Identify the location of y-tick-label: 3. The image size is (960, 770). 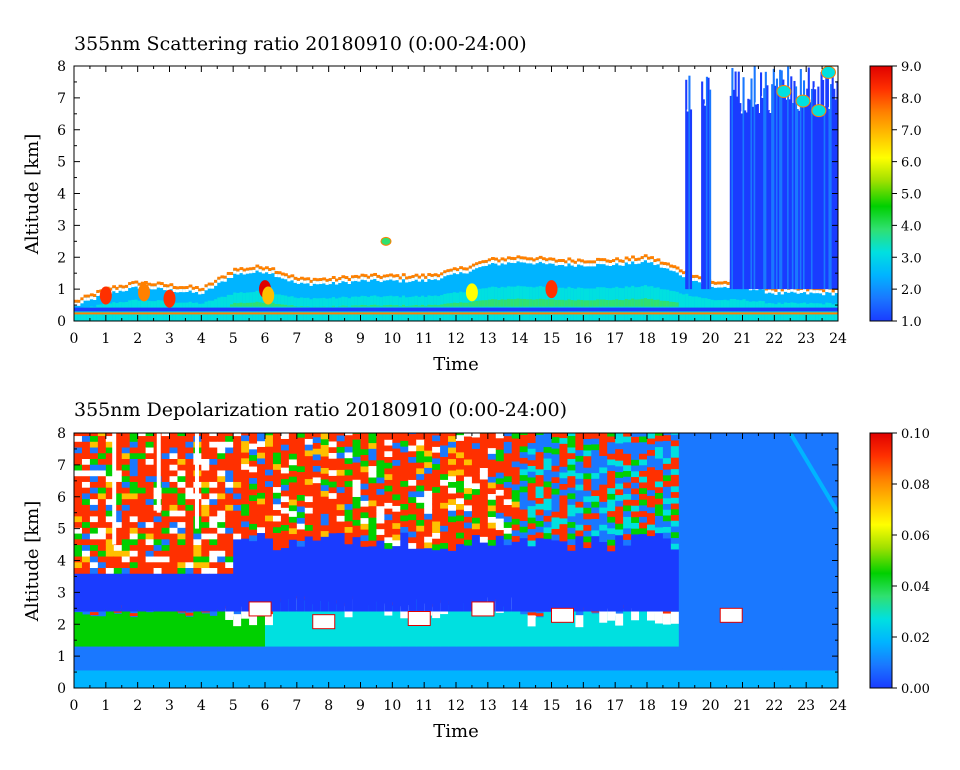
(61, 593).